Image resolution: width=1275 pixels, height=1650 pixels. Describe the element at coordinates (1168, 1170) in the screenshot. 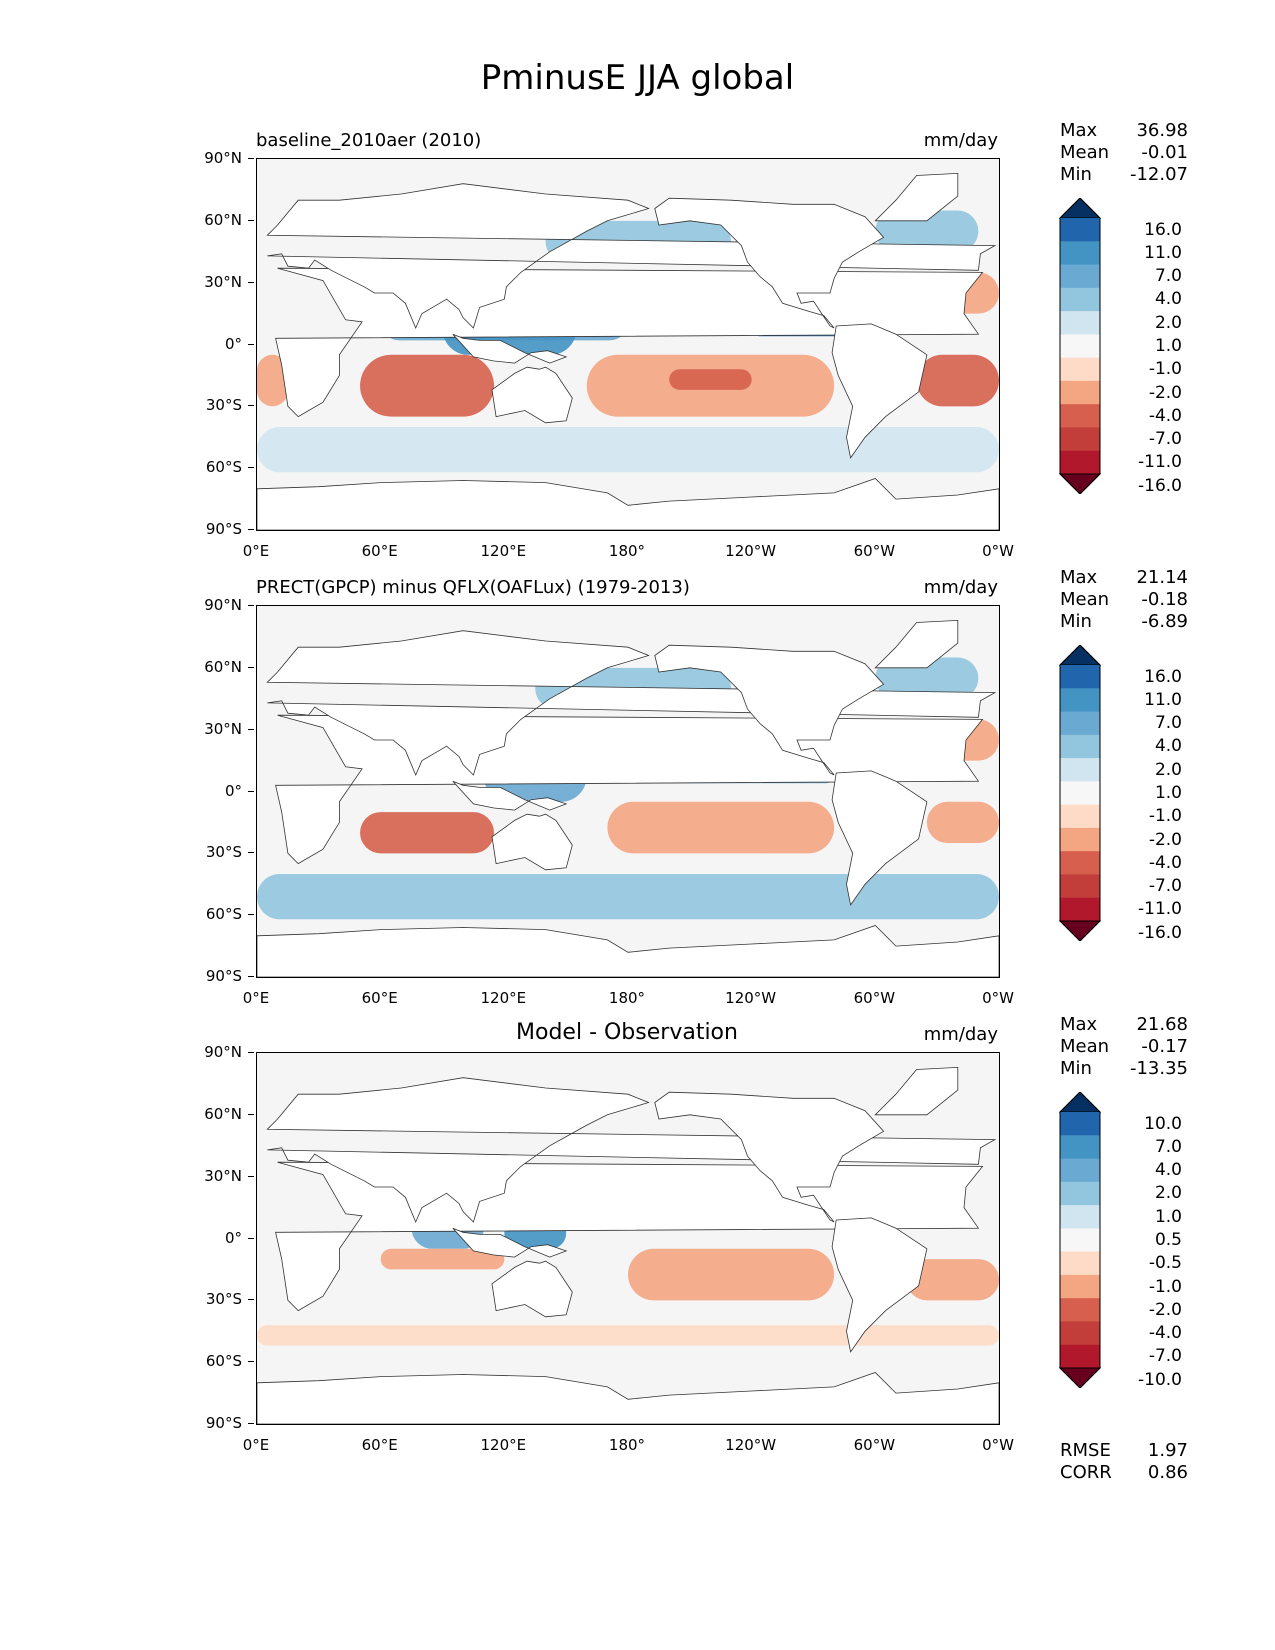

I see `colorbar-label: 4.0` at that location.